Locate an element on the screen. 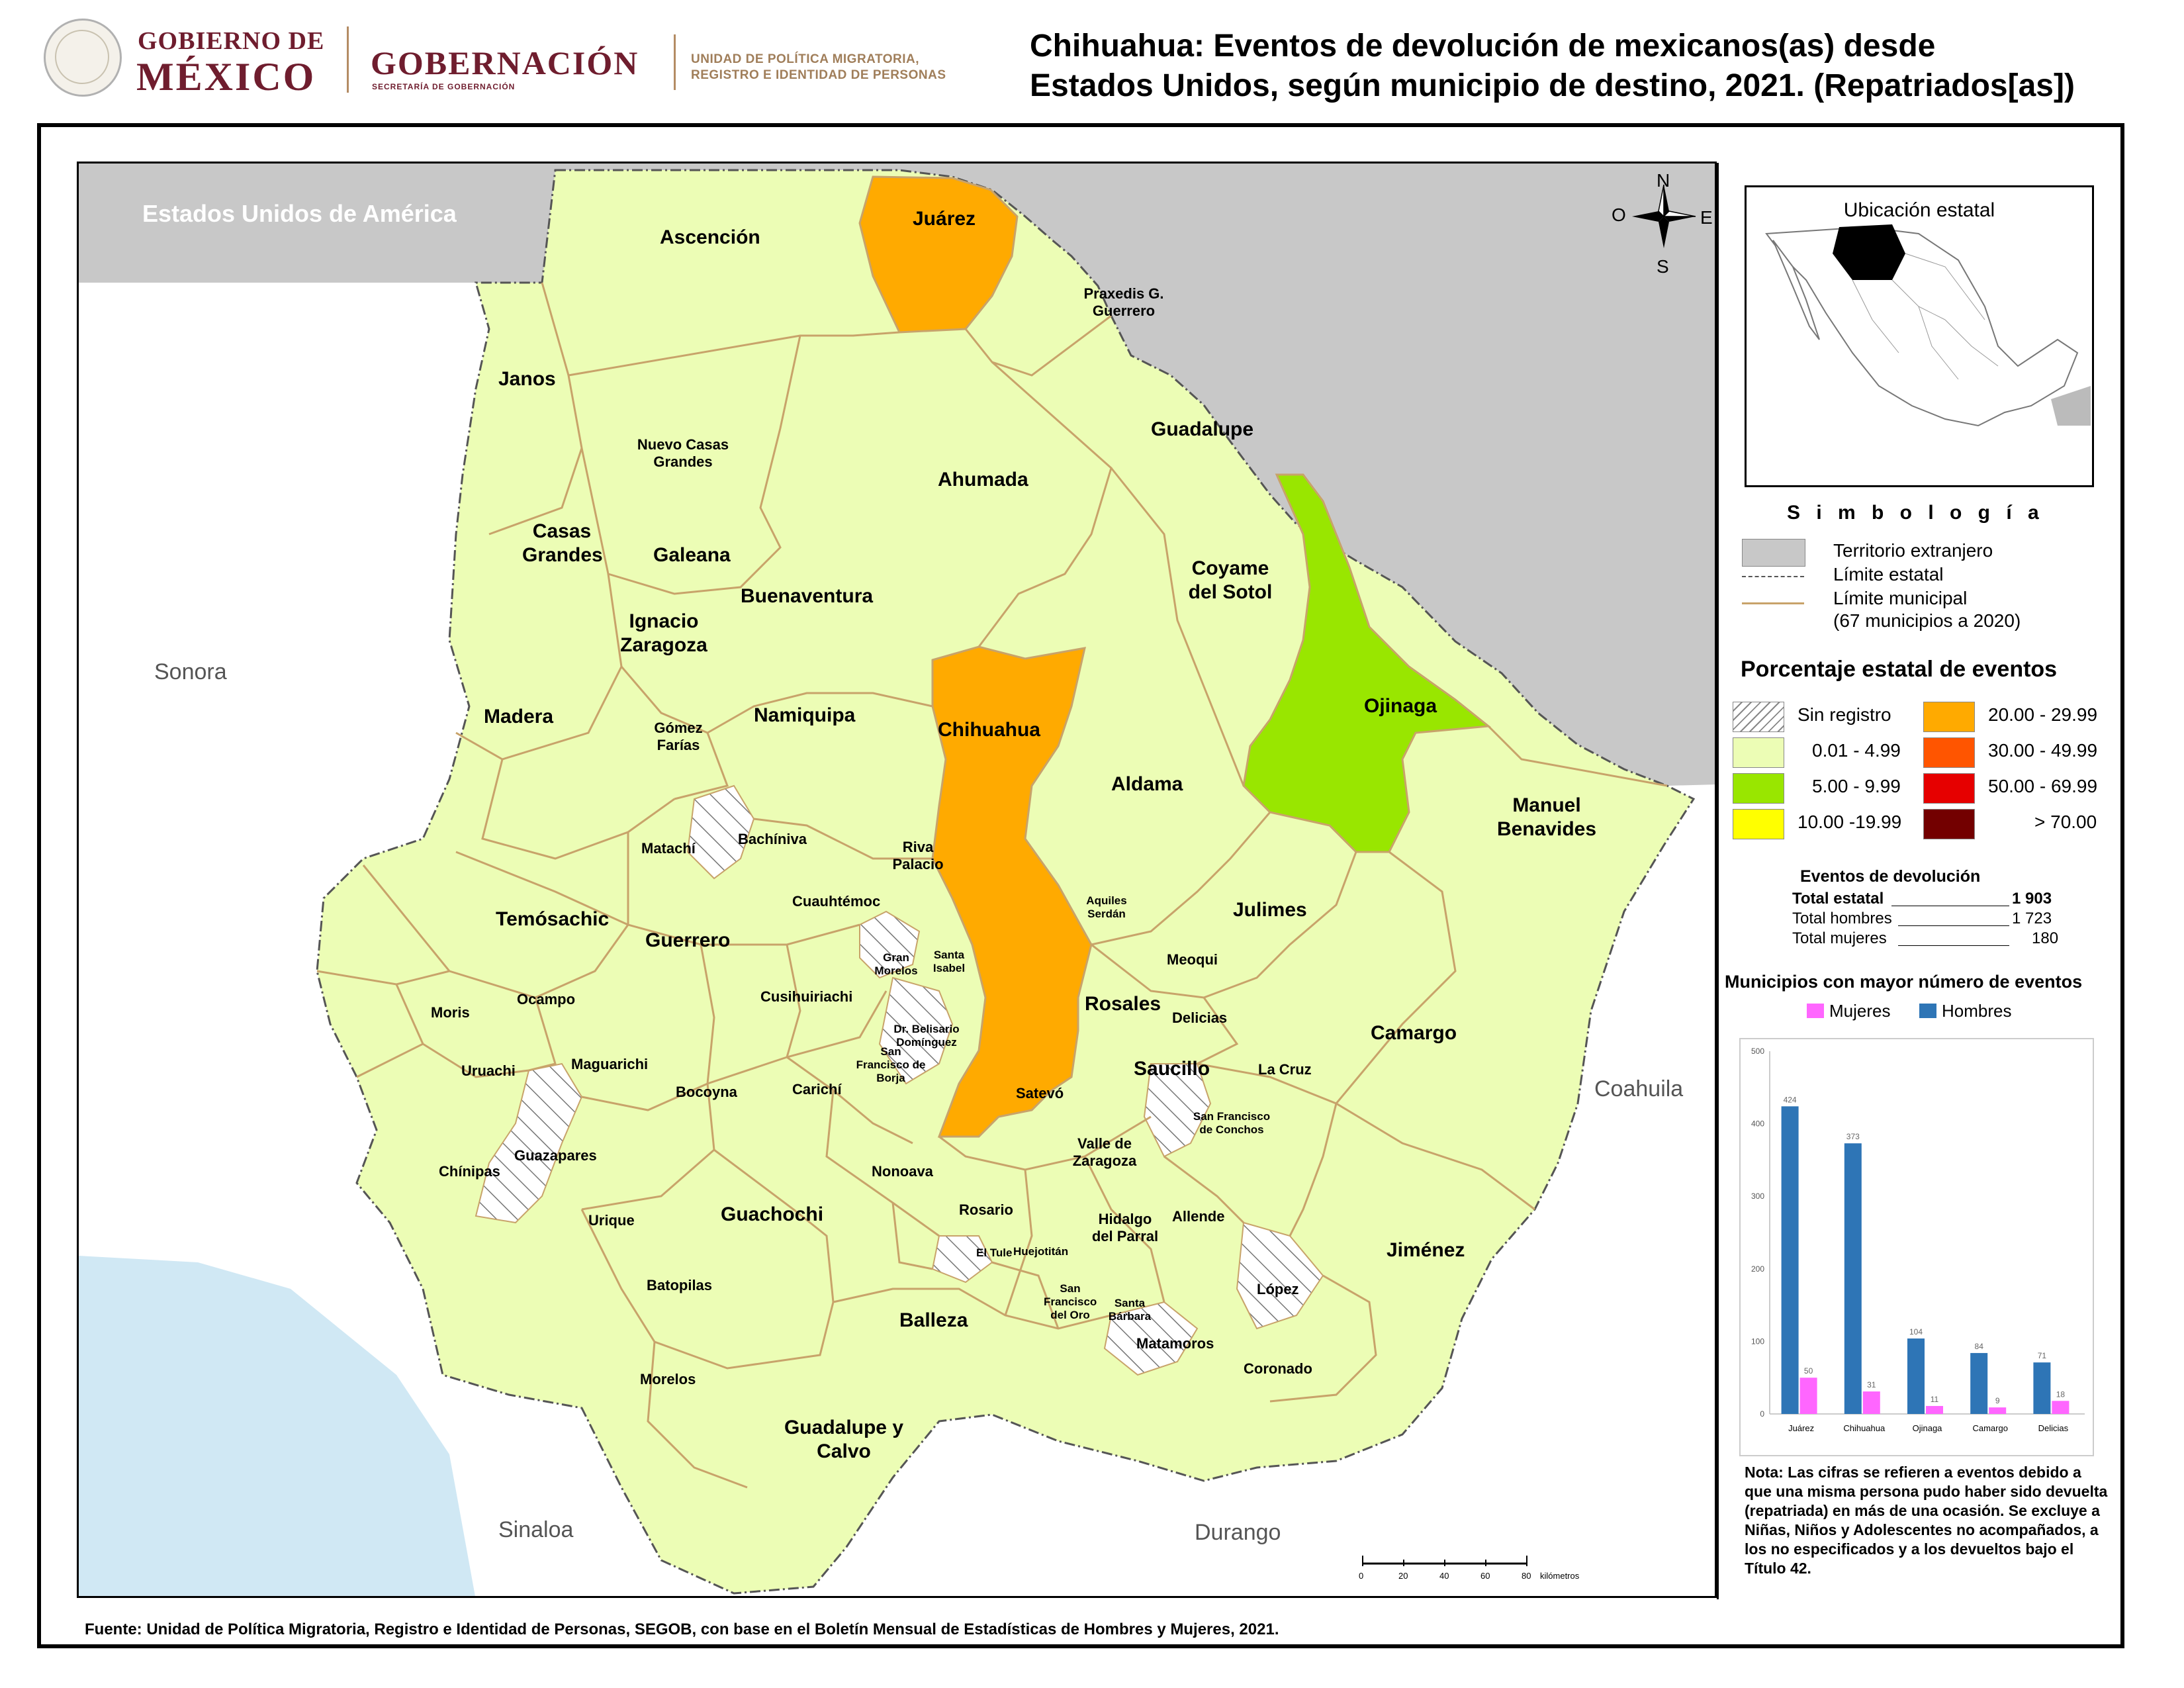 The height and width of the screenshot is (1688, 2184). label-sf-borja: San Francisco de Borja is located at coordinates (891, 1064).